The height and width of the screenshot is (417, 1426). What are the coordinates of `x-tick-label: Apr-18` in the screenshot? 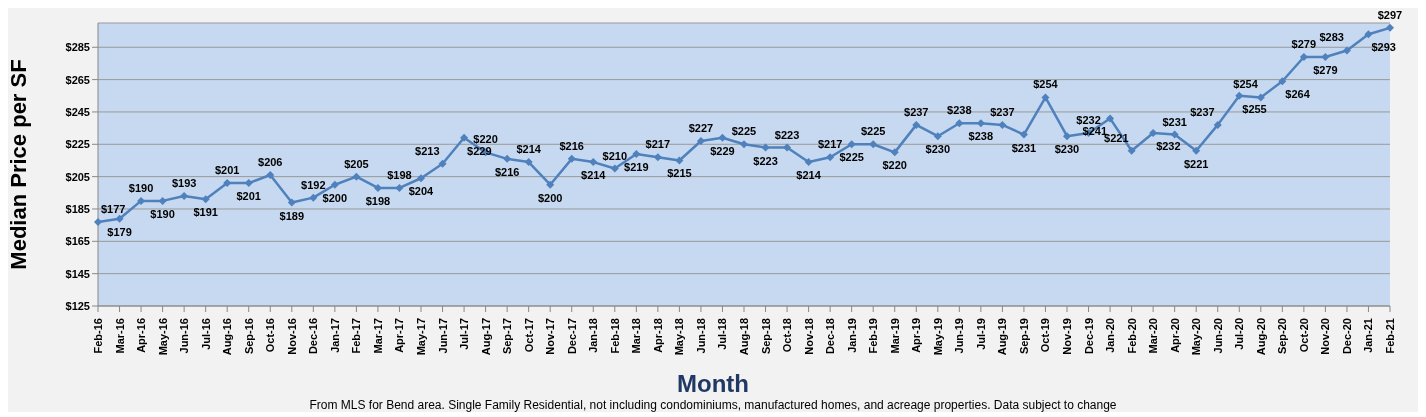 It's located at (657, 335).